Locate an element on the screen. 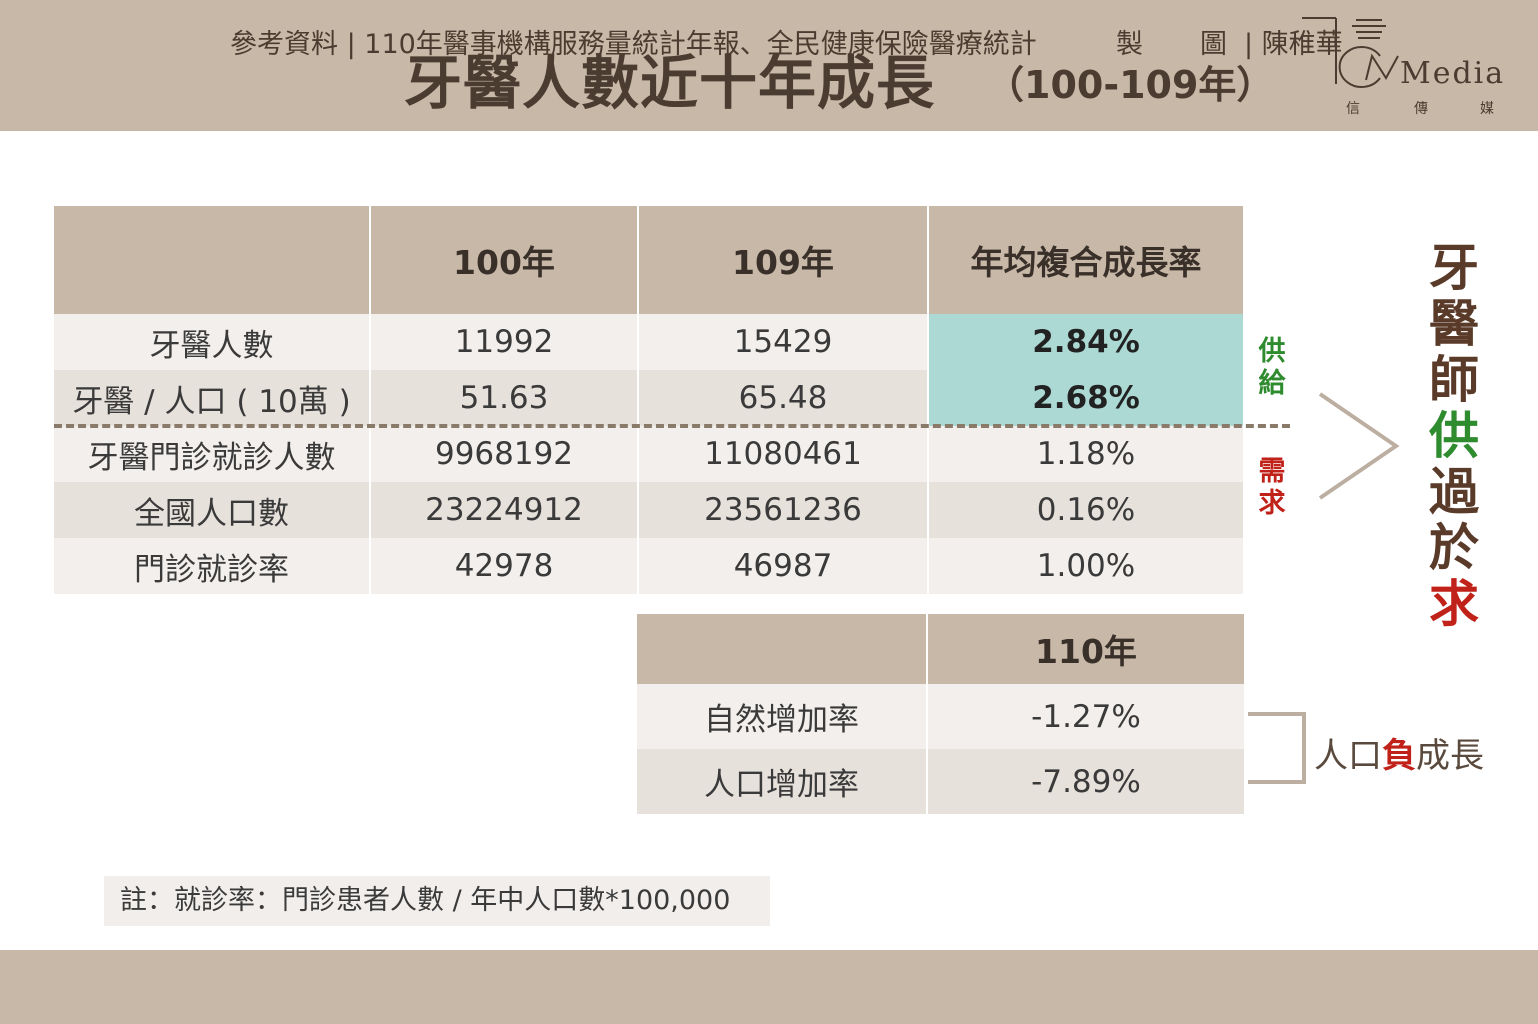 The image size is (1538, 1024). value-110: -7.89% is located at coordinates (1086, 781).